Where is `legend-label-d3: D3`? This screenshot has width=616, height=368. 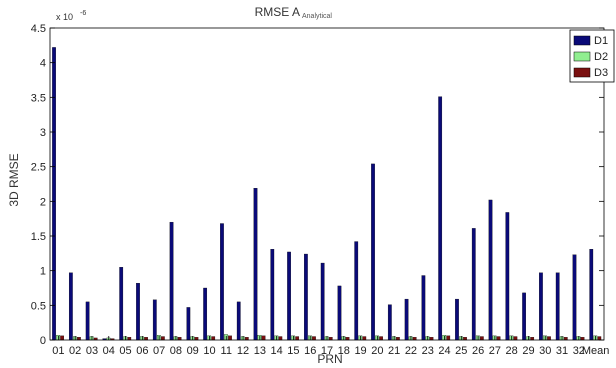
legend-label-d3: D3 is located at coordinates (601, 73).